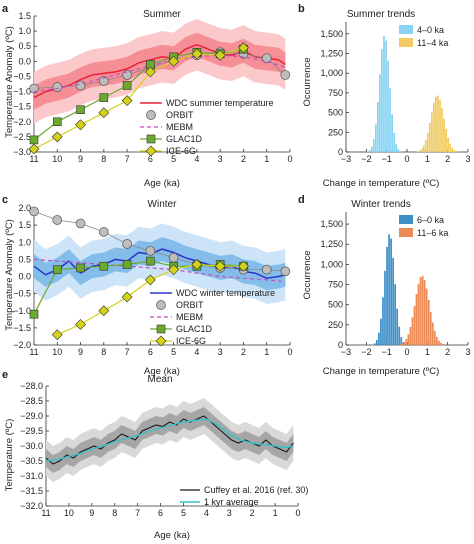 Image resolution: width=474 pixels, height=544 pixels. Describe the element at coordinates (289, 159) in the screenshot. I see `panel-a-xtick-label: 0` at that location.